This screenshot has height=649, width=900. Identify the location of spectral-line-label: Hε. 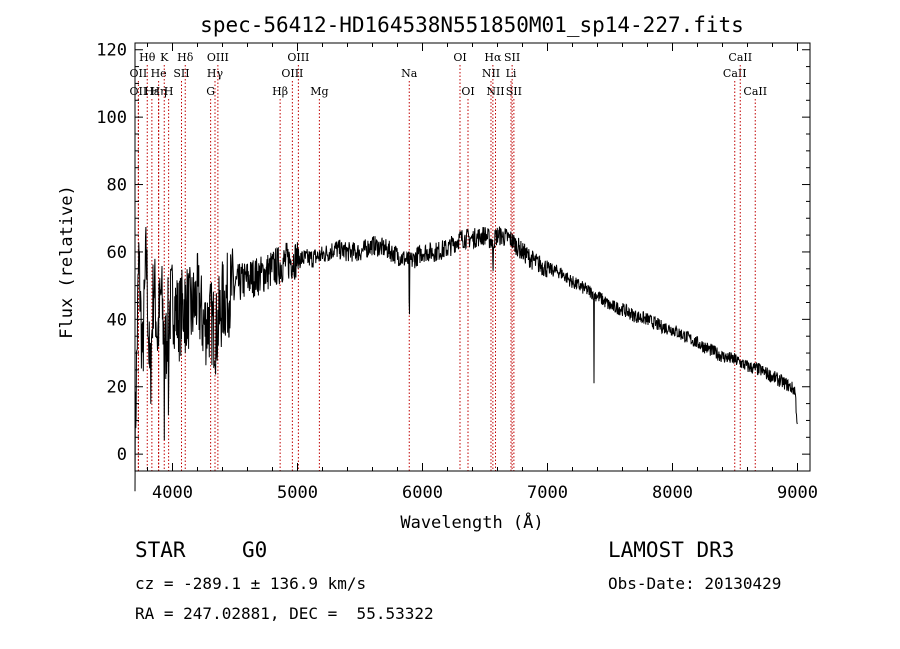
(152, 91).